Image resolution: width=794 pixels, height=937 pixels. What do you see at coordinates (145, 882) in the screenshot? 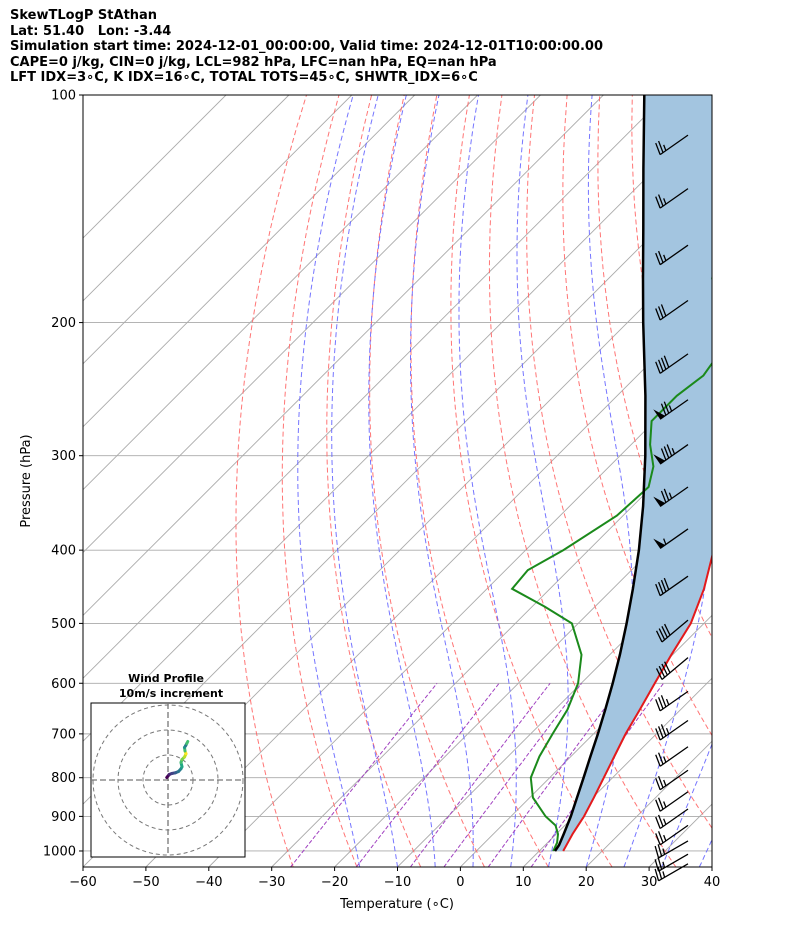
I see `x-tick-label: −50` at bounding box center [145, 882].